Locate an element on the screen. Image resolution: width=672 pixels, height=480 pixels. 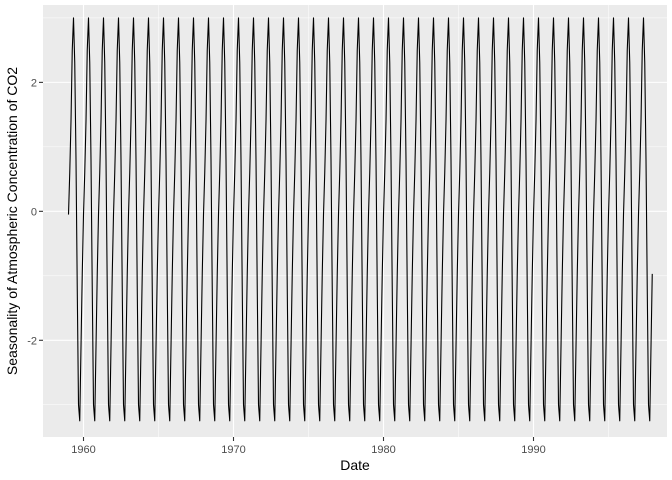
x-axis: 1960 1970 1980 1990 is located at coordinates (308, 446).